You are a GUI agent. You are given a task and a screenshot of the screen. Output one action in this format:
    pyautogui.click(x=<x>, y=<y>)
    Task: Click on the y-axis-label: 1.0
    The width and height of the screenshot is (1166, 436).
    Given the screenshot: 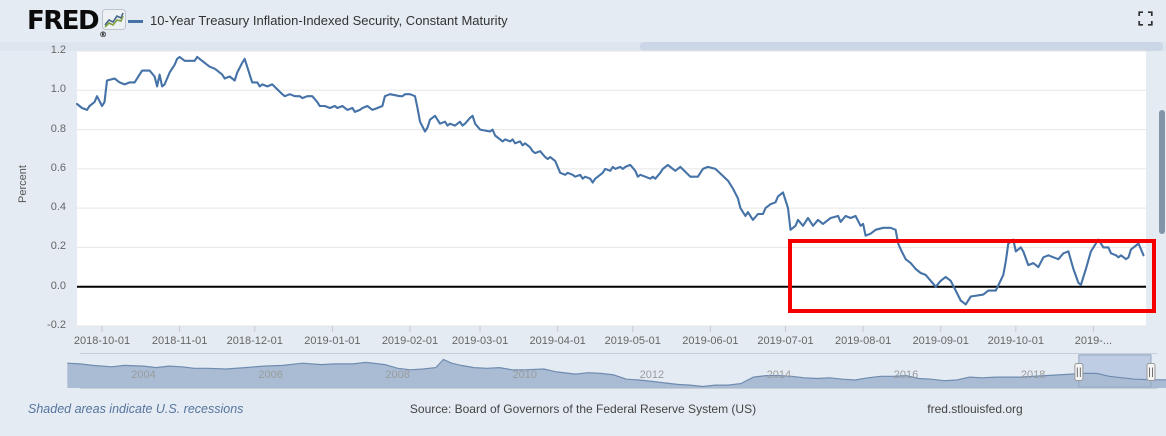 What is the action you would take?
    pyautogui.click(x=58, y=89)
    